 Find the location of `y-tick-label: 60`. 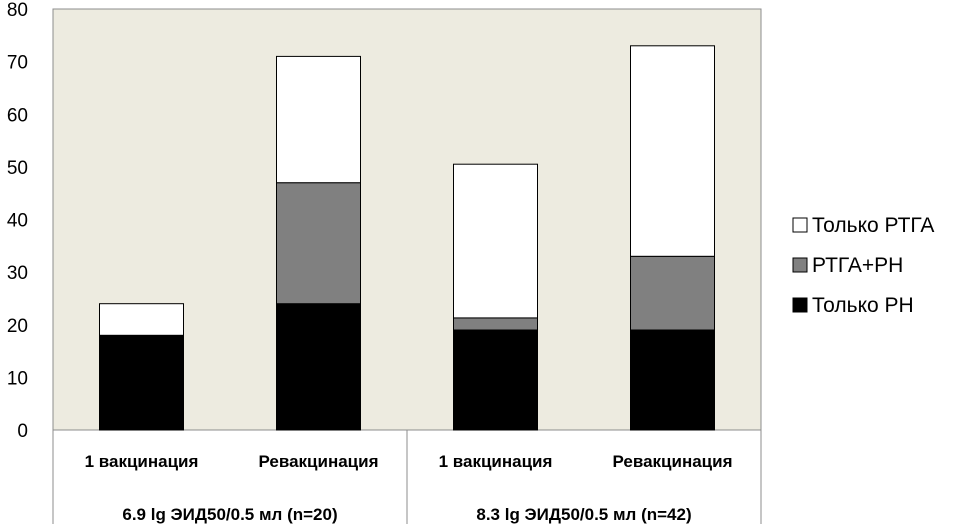

y-tick-label: 60 is located at coordinates (17, 115).